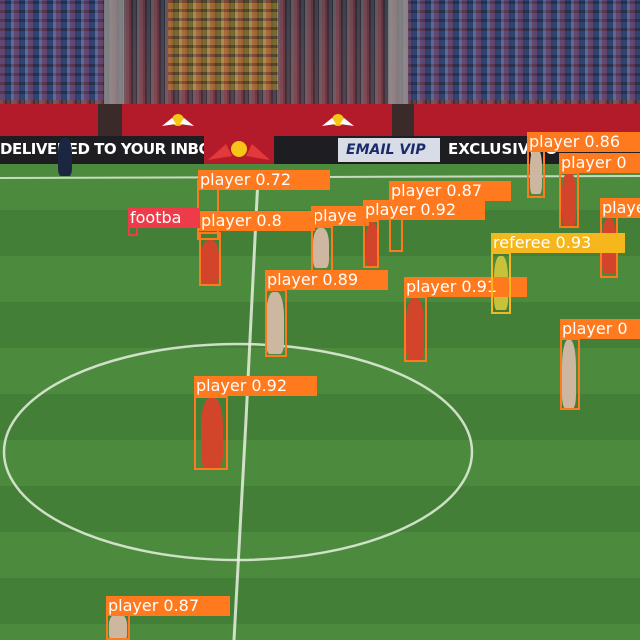  Describe the element at coordinates (257, 221) in the screenshot. I see `player-detection-label: player 0.8` at that location.